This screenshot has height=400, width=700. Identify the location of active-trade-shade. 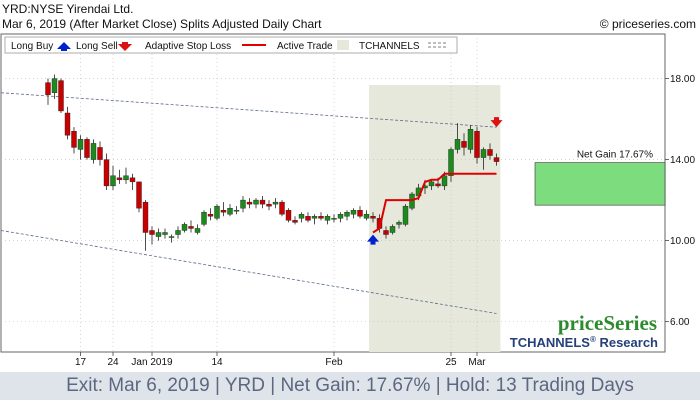
(435, 218).